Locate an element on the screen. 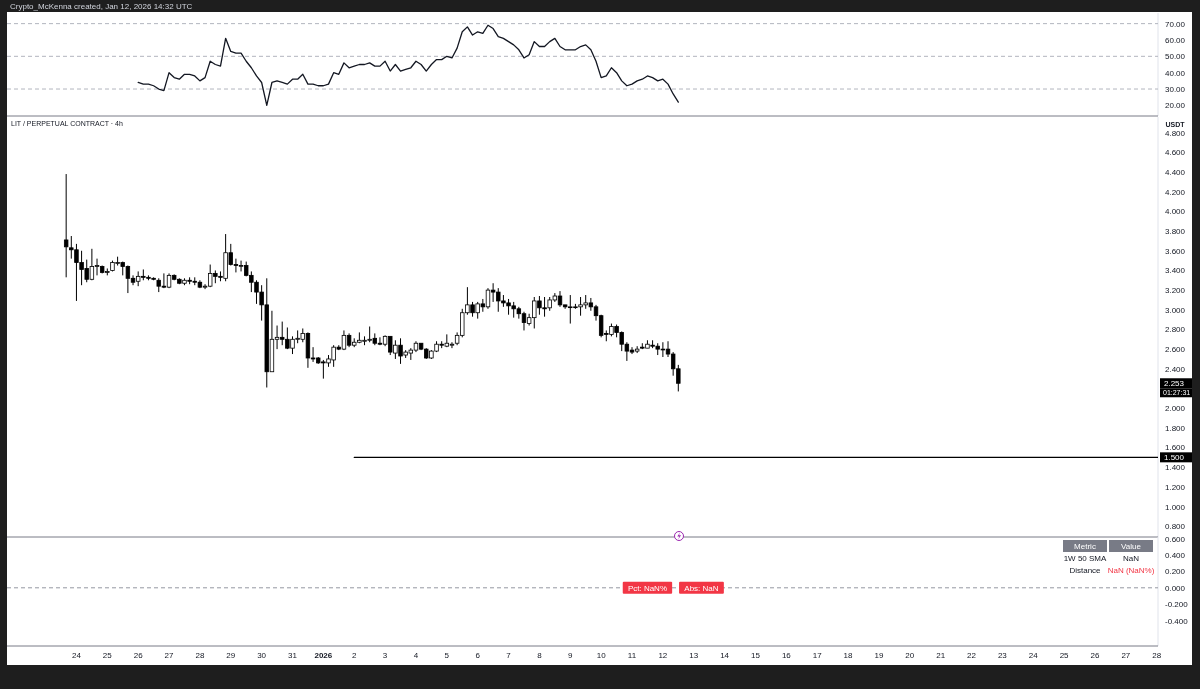 This screenshot has width=1200, height=689. x-tick-label: 8 is located at coordinates (540, 655).